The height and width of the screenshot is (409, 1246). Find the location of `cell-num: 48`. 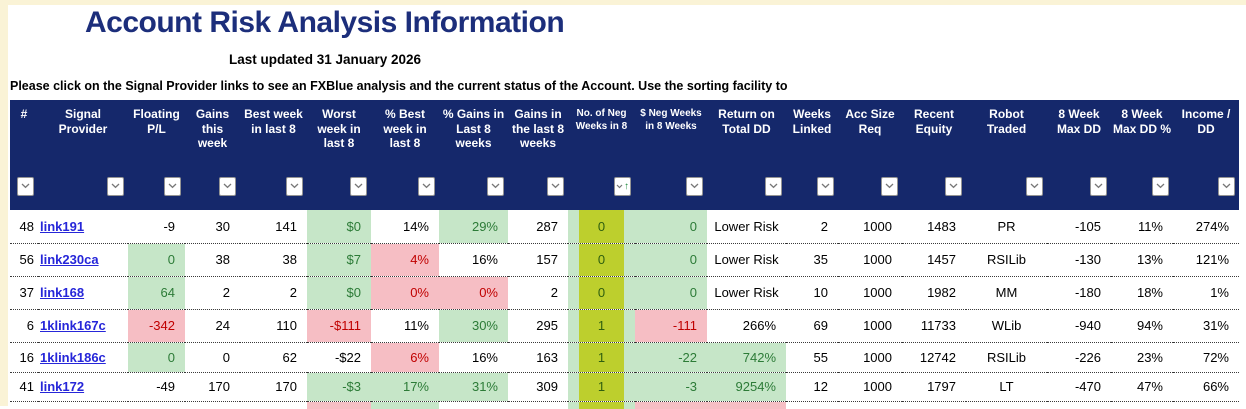

cell-num: 48 is located at coordinates (24, 227).